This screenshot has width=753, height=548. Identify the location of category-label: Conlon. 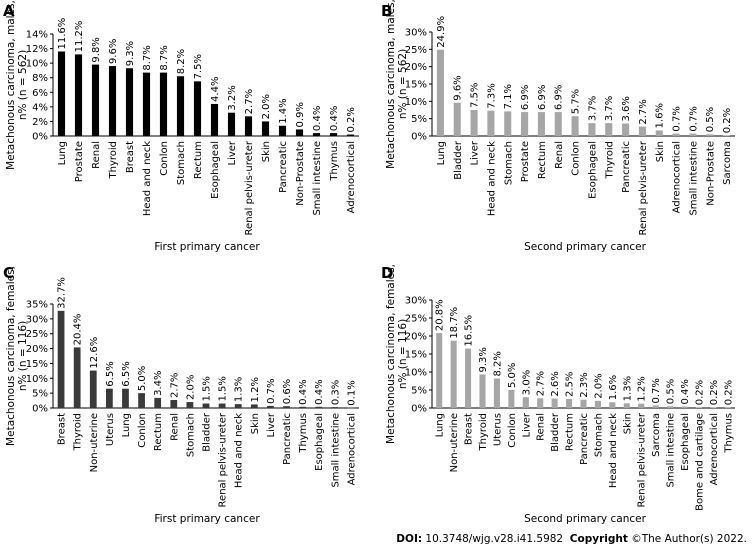
(164, 158).